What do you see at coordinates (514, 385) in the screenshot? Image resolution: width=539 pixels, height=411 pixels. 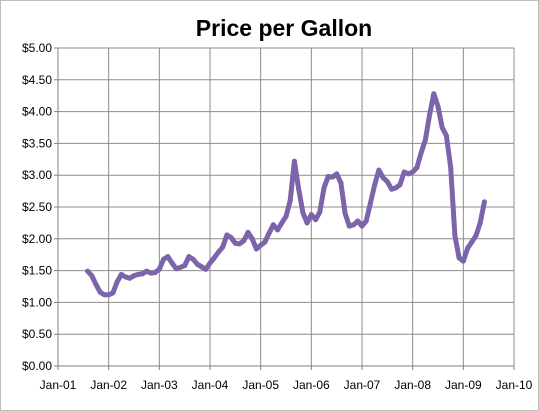 I see `x-tick-label: Jan-10` at bounding box center [514, 385].